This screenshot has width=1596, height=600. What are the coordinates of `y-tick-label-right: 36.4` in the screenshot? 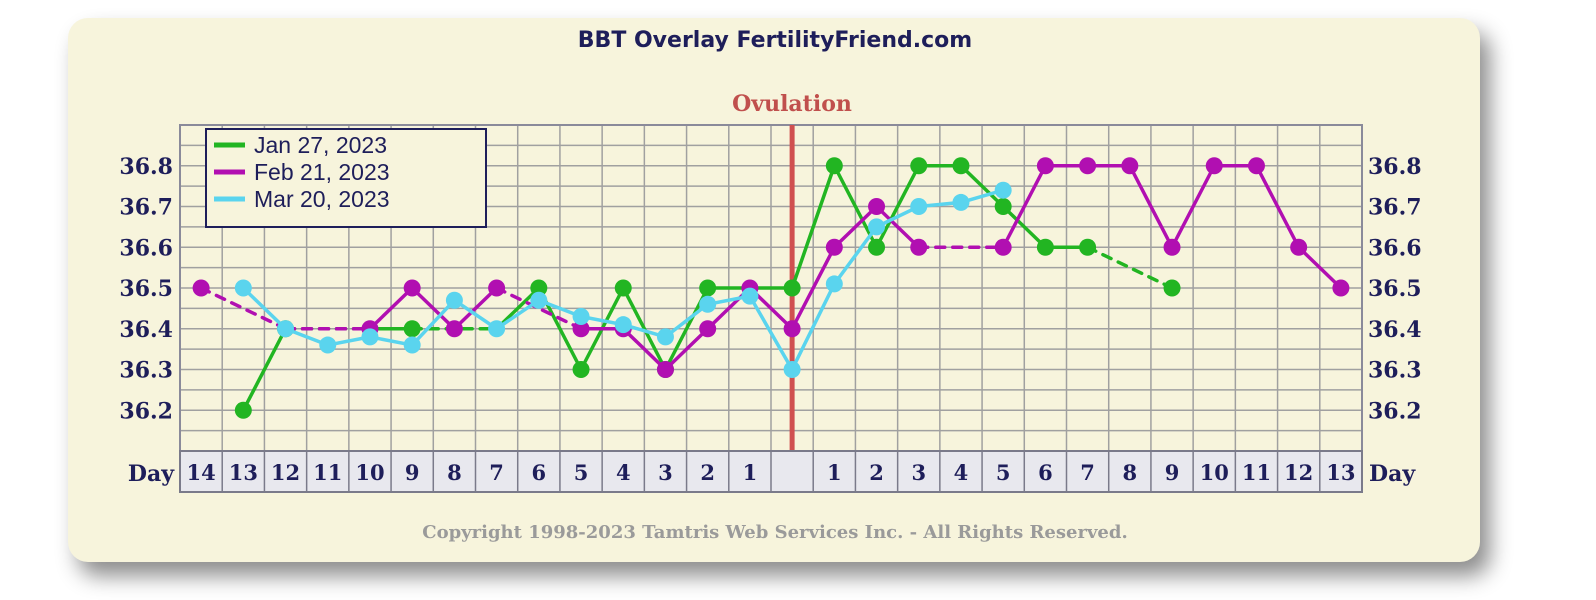 It's located at (1395, 330).